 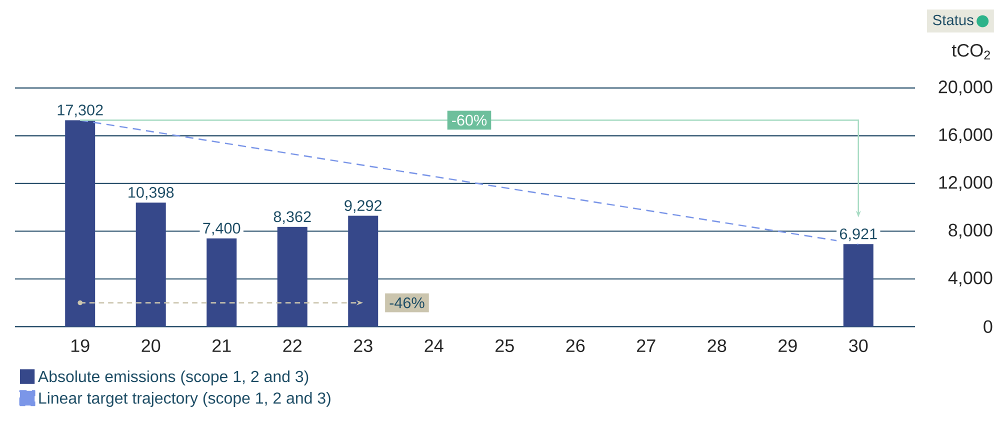 What do you see at coordinates (292, 276) in the screenshot?
I see `bar` at bounding box center [292, 276].